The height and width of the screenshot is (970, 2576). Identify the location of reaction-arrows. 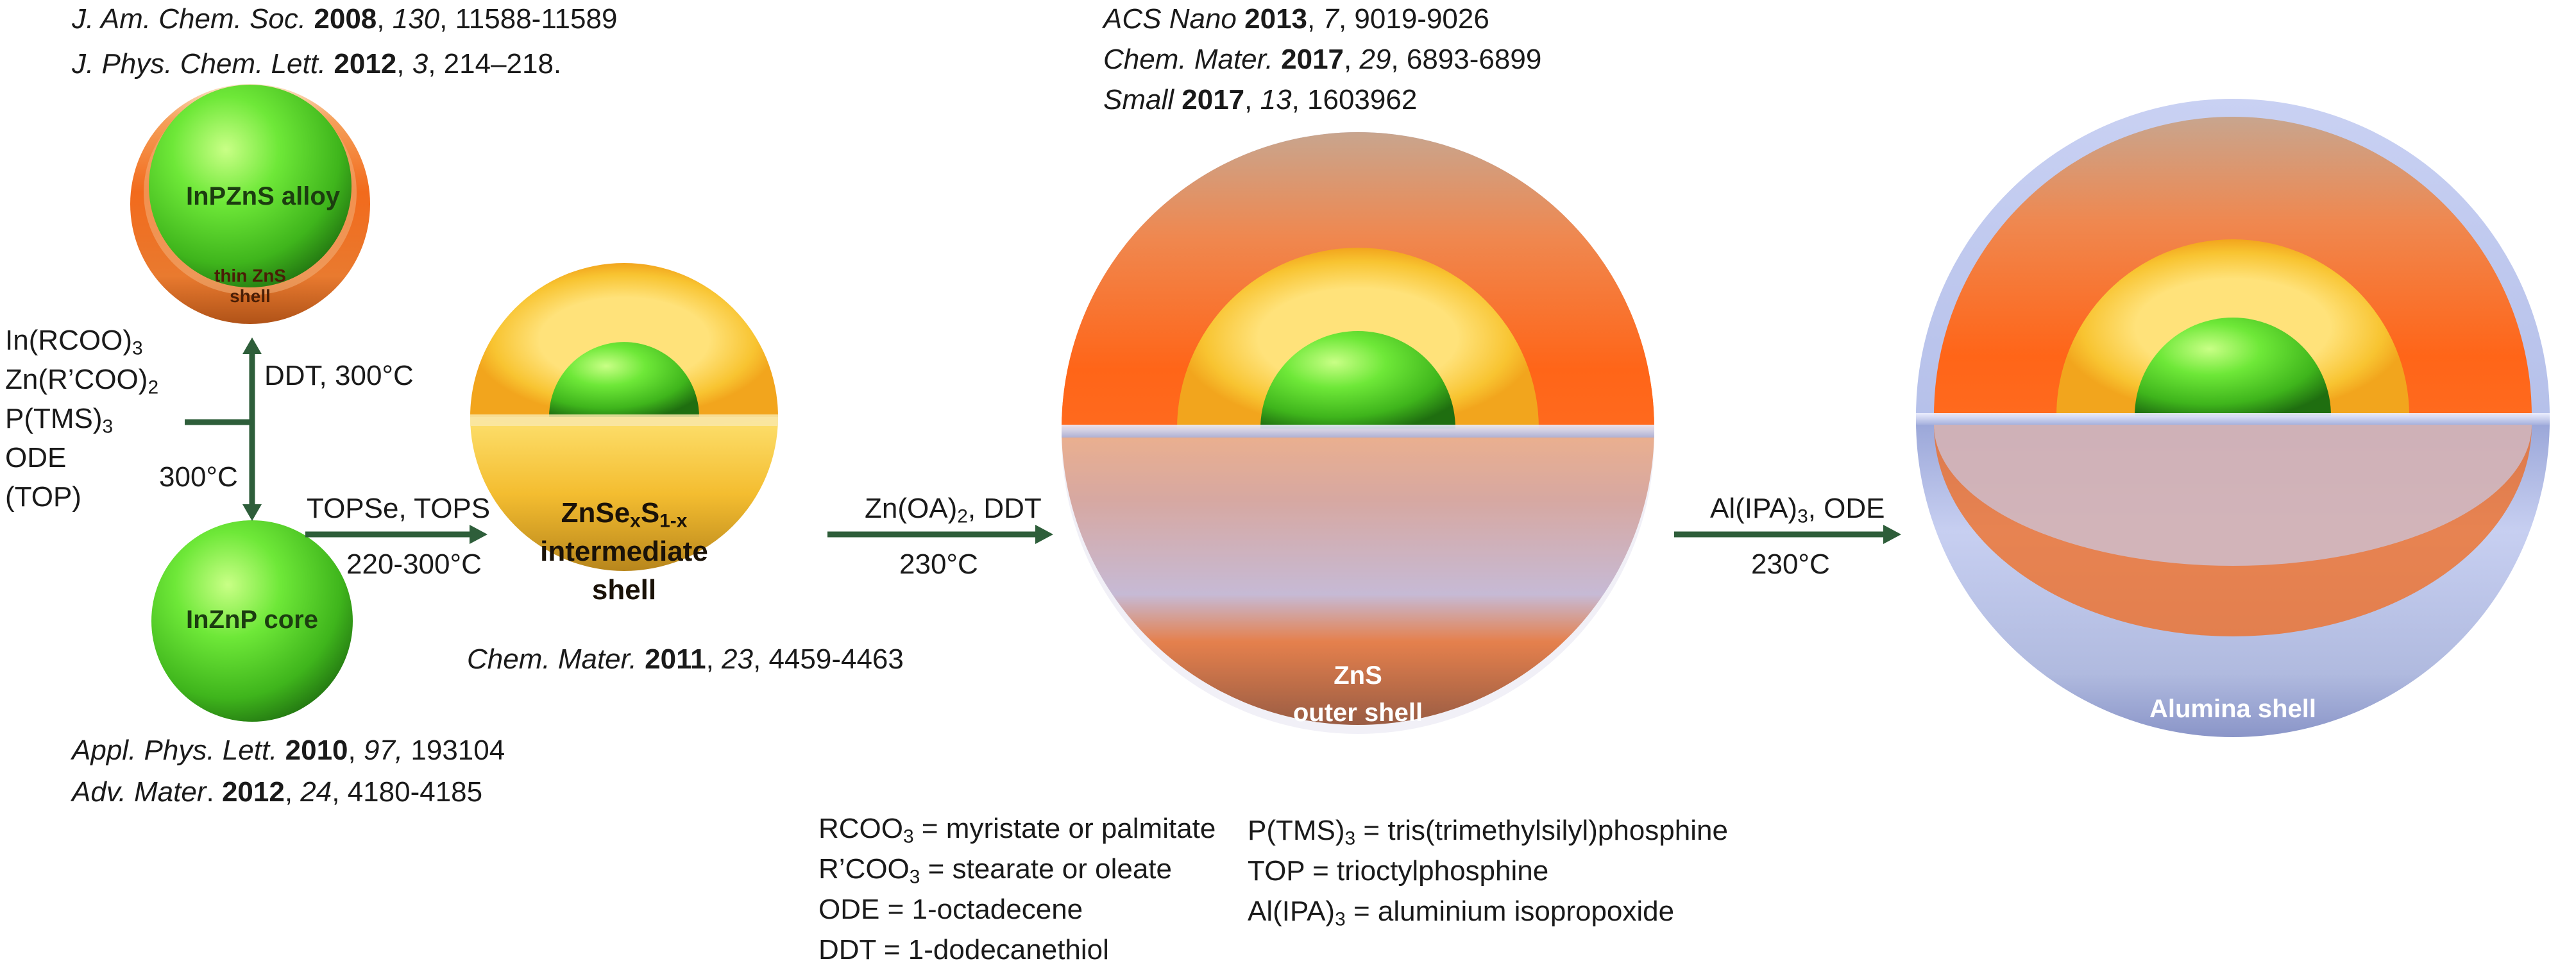
(1043, 440).